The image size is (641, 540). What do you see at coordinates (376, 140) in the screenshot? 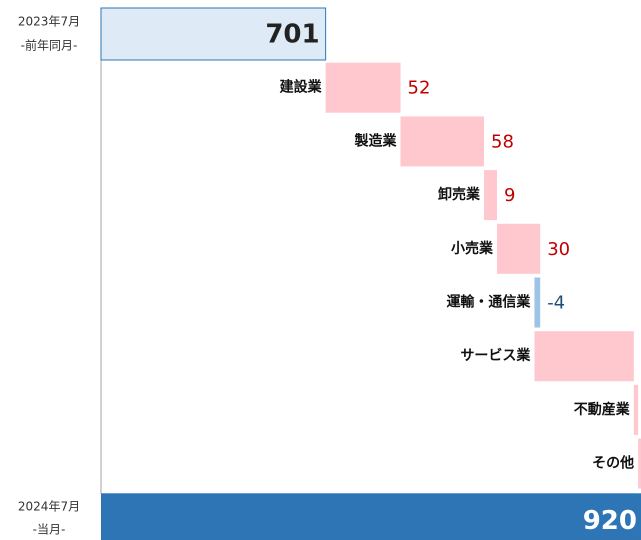
I see `category-label: 製造業` at bounding box center [376, 140].